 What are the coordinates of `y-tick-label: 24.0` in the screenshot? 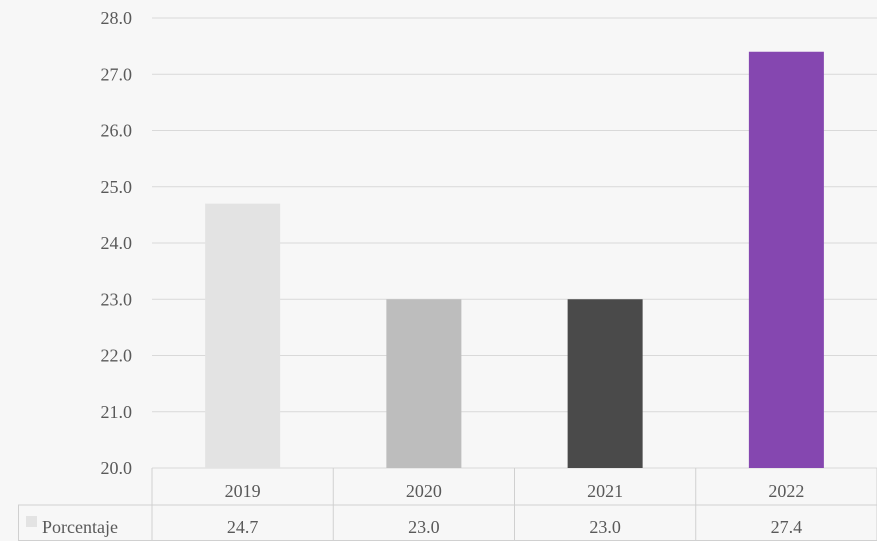 It's located at (117, 243).